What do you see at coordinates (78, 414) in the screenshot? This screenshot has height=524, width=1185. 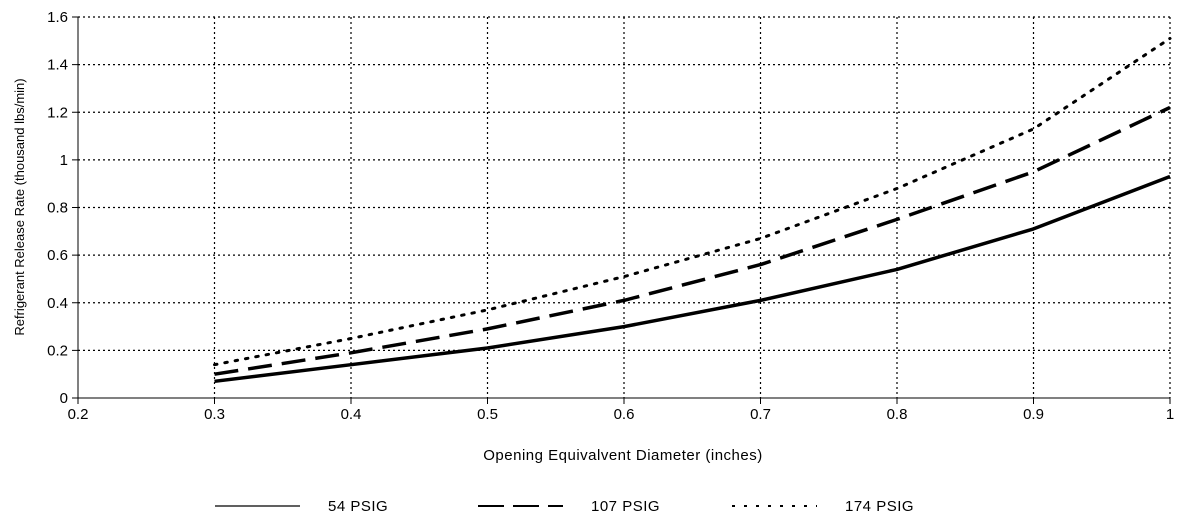 I see `x-tick-label: 0.2` at bounding box center [78, 414].